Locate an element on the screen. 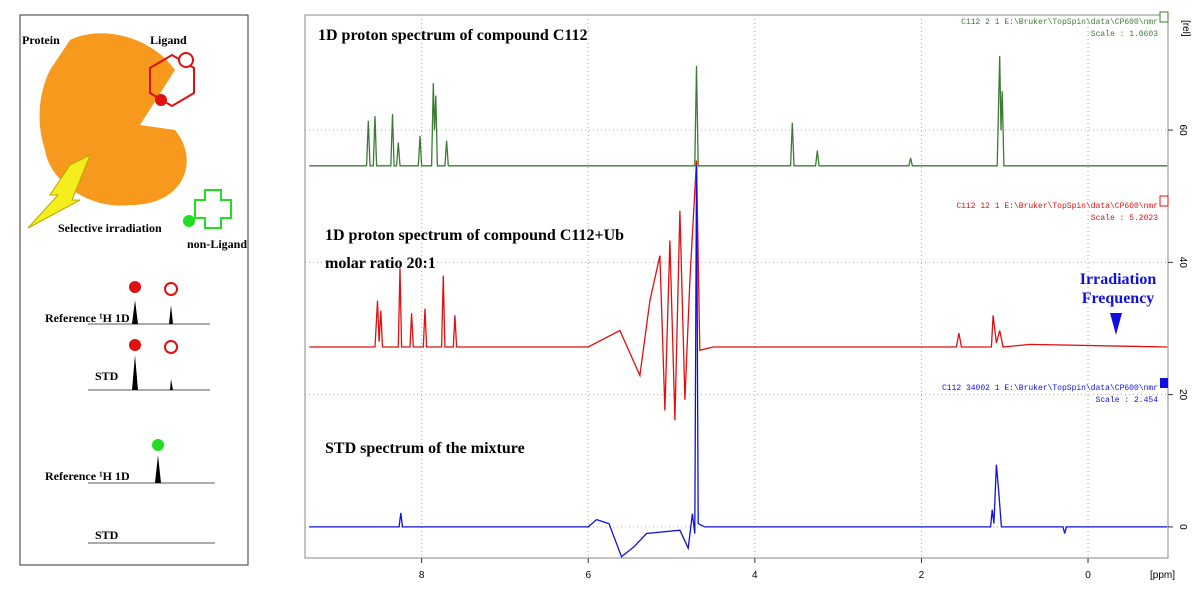  mini-peaks is located at coordinates (152, 391).